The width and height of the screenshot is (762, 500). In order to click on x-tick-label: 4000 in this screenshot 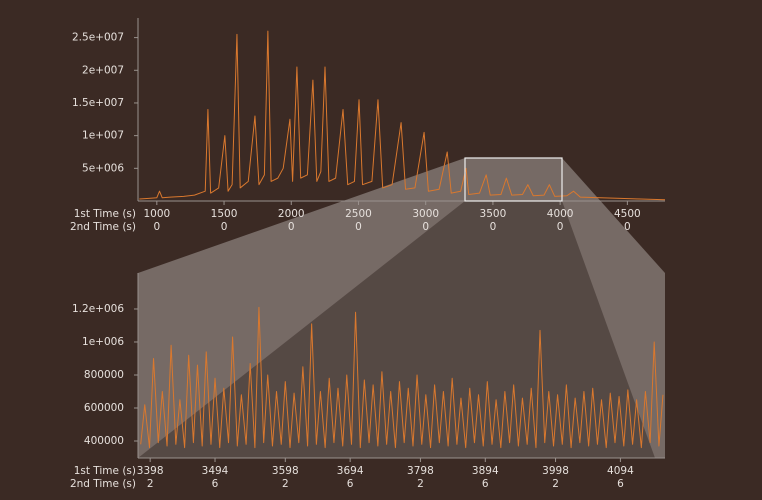, I will do `click(560, 214)`.